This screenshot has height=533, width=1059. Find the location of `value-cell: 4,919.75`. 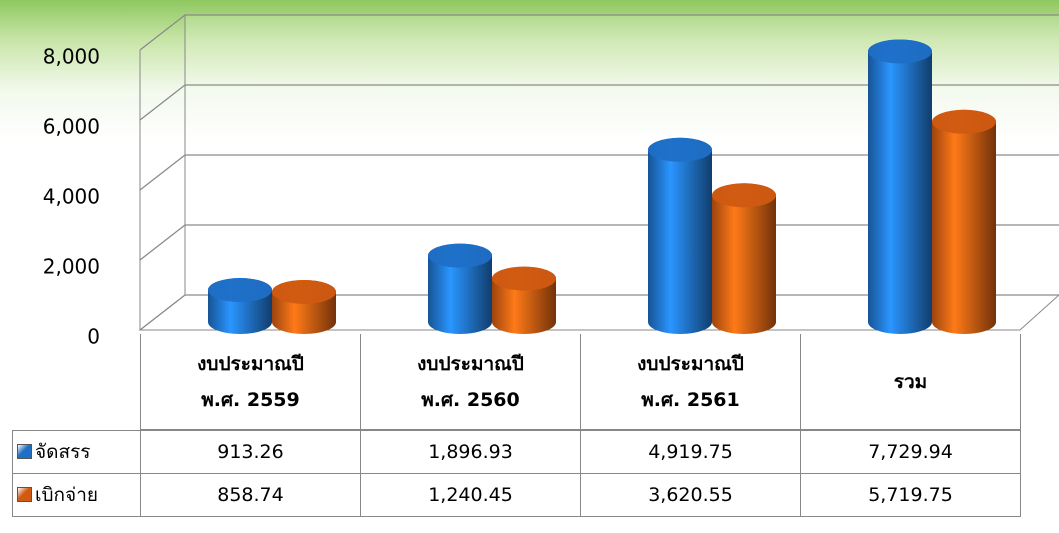

value-cell: 4,919.75 is located at coordinates (690, 452).